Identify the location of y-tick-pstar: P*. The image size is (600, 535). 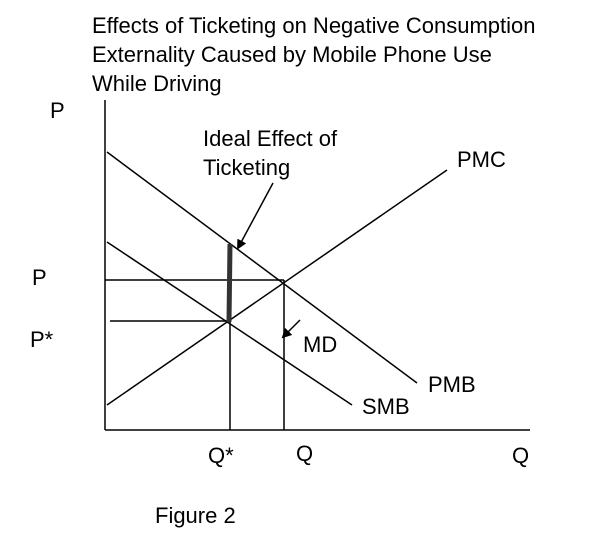
(42, 339).